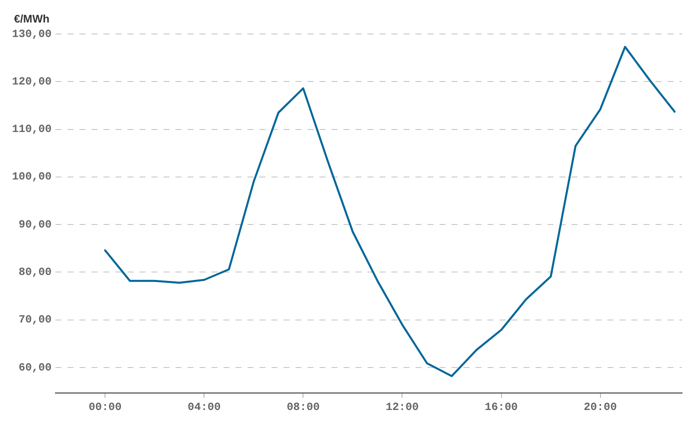  What do you see at coordinates (600, 408) in the screenshot?
I see `x-tick-label: 20:00` at bounding box center [600, 408].